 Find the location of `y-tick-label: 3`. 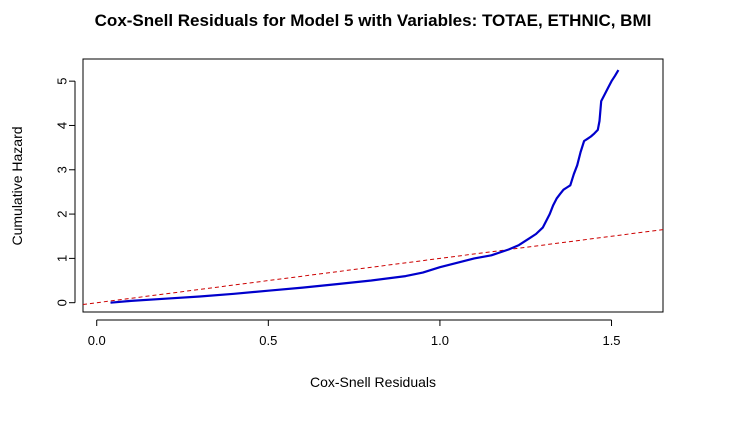

y-tick-label: 3 is located at coordinates (62, 169).